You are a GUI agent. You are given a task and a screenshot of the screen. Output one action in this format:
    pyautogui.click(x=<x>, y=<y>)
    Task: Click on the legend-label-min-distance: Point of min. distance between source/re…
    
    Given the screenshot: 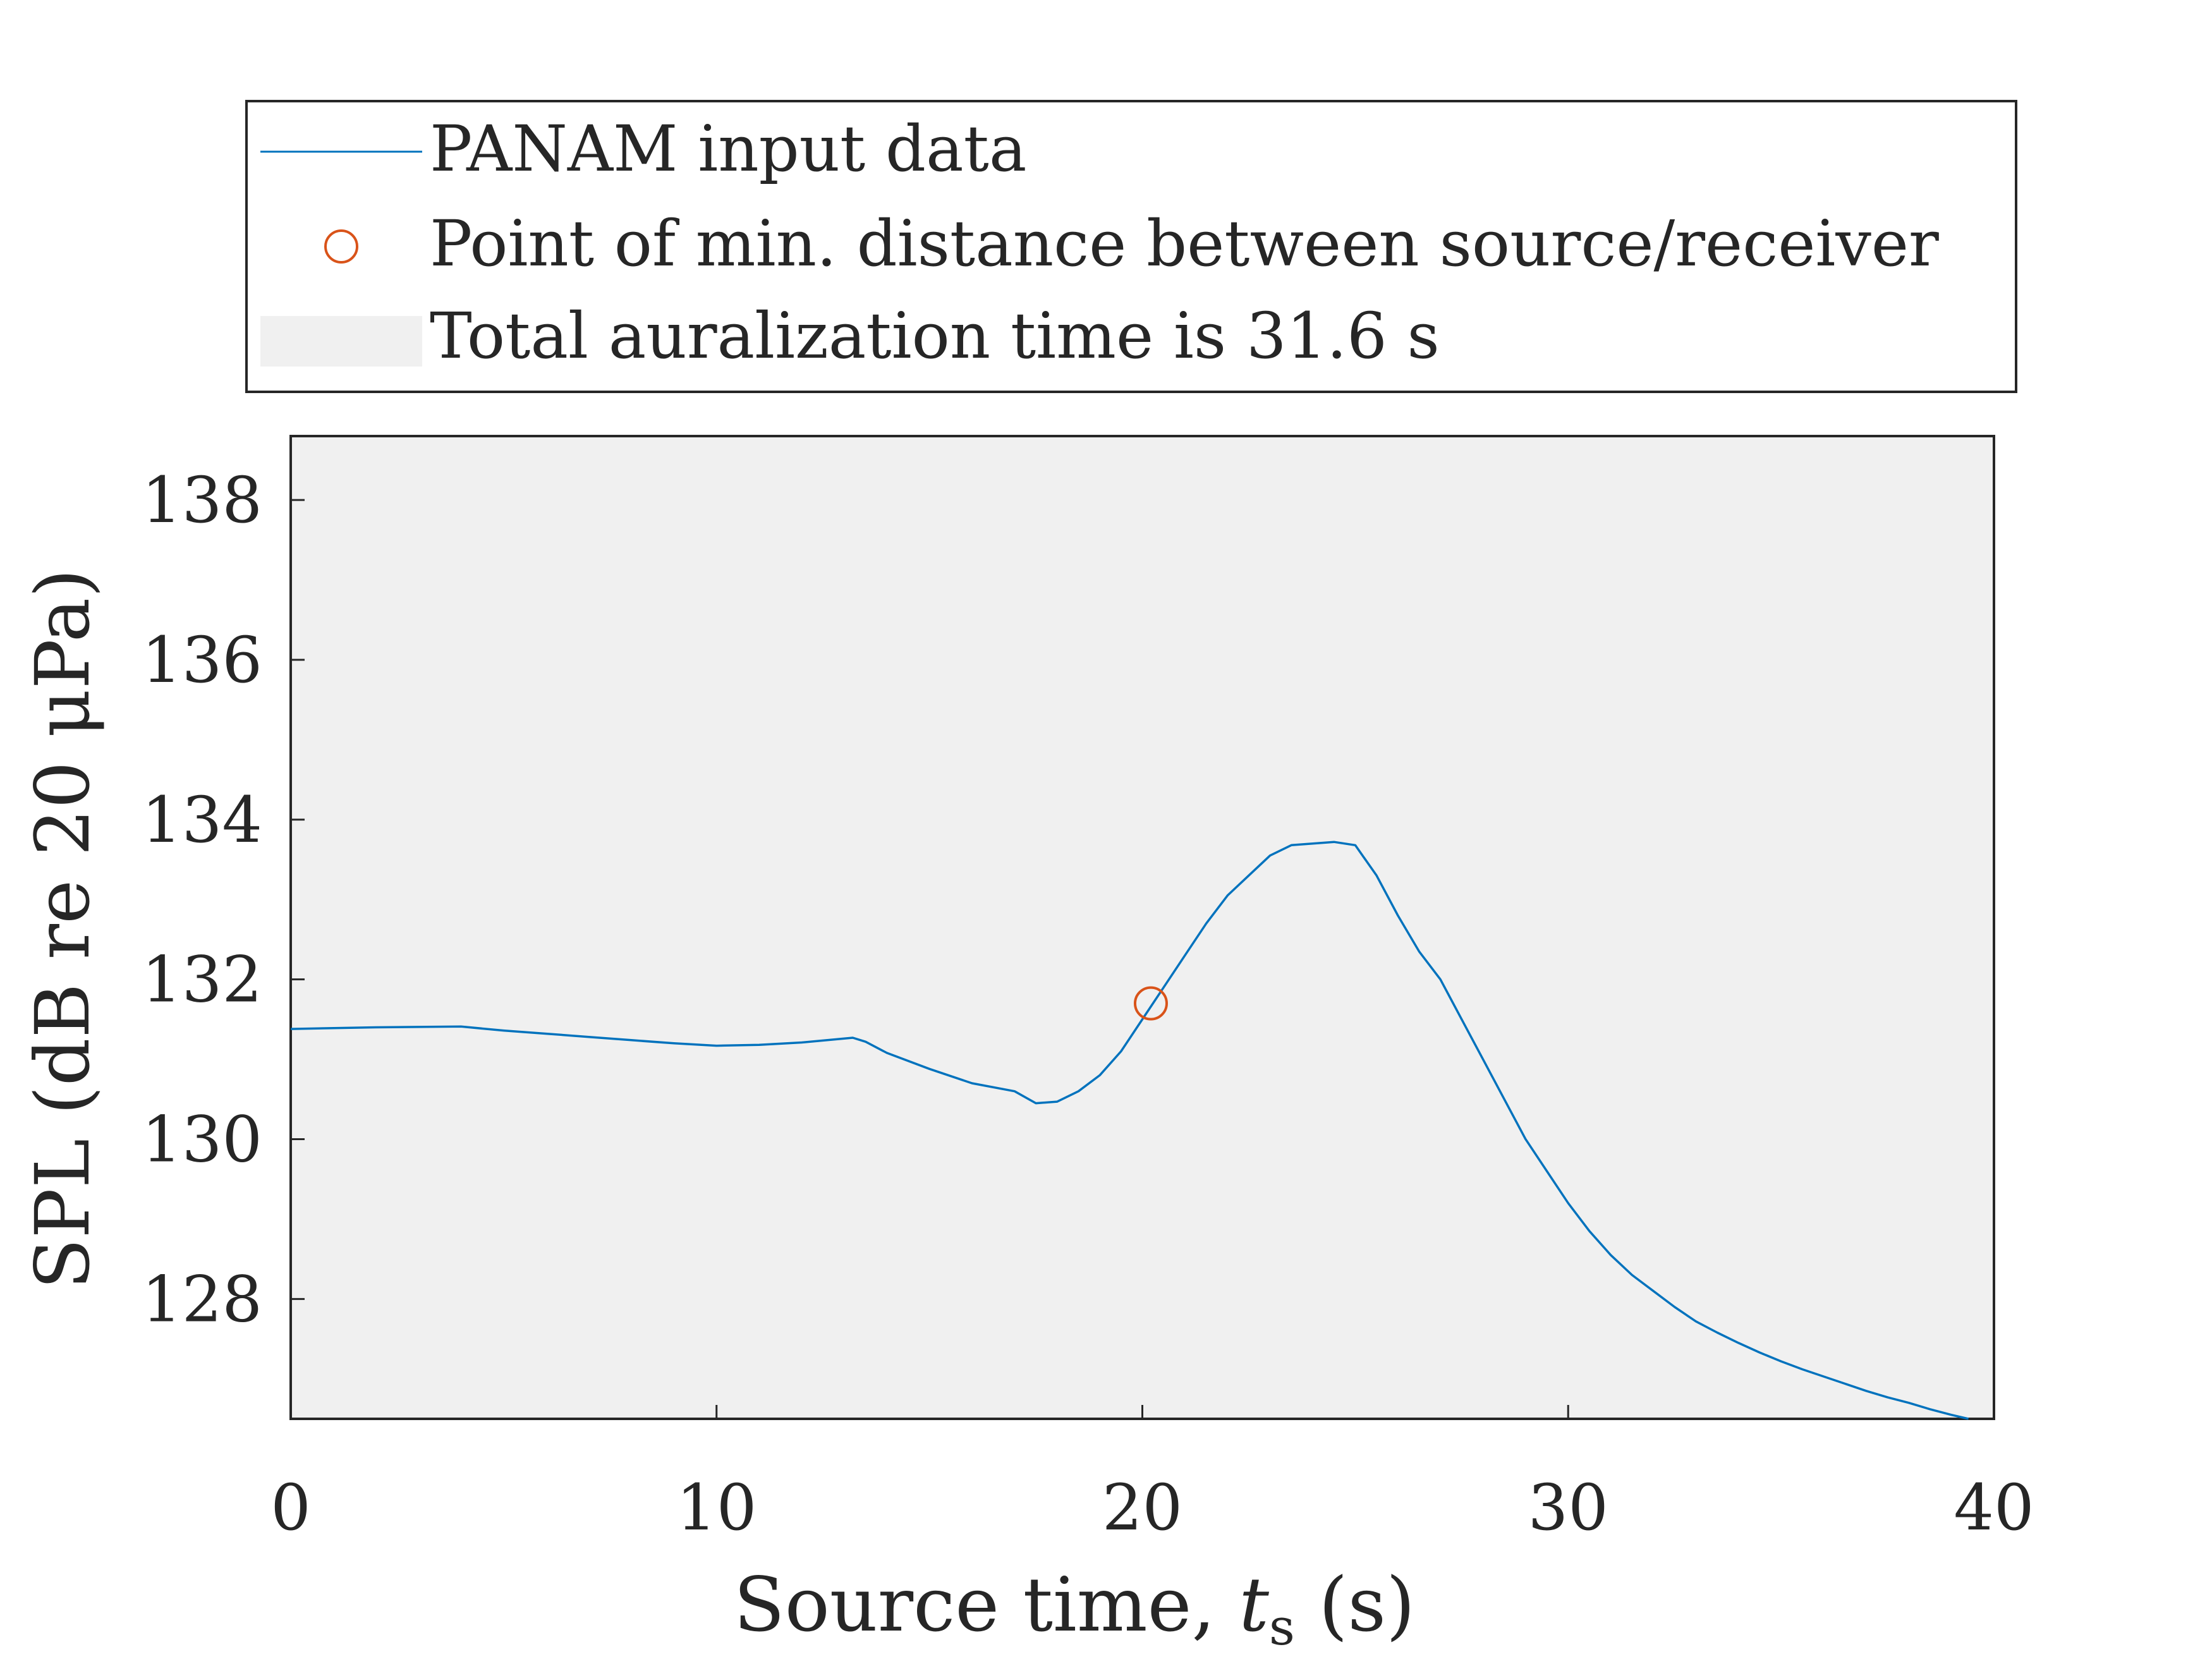 What is the action you would take?
    pyautogui.click(x=1184, y=244)
    